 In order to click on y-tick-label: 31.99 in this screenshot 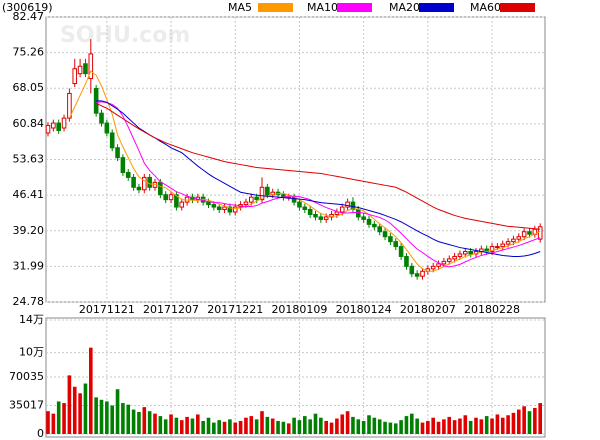, I will do `click(29, 265)`.